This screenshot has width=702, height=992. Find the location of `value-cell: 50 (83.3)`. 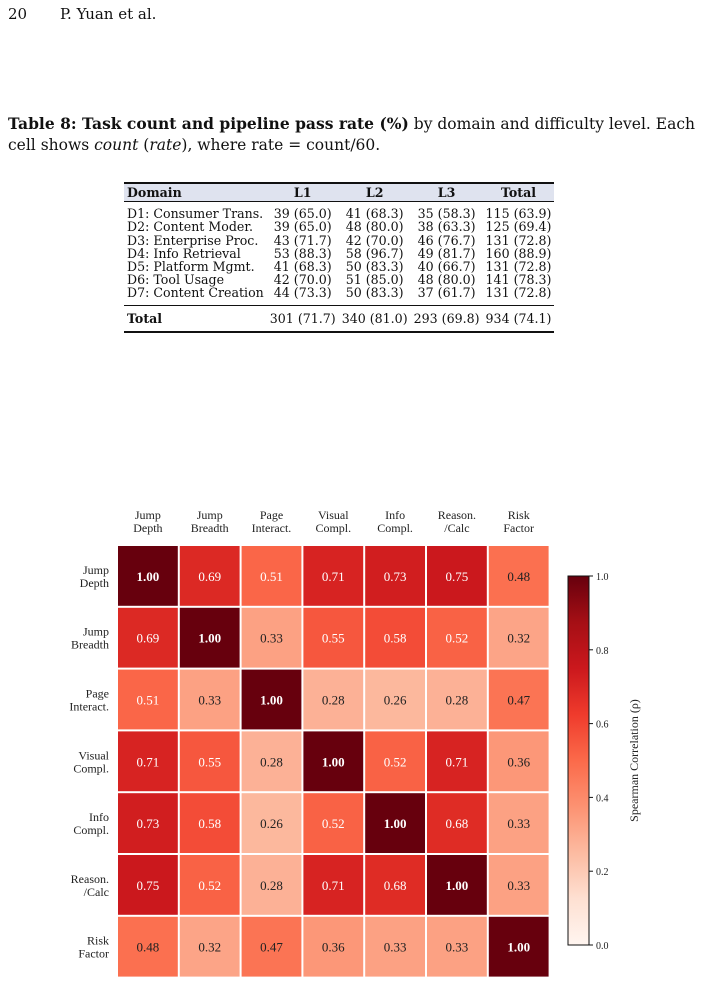

value-cell: 50 (83.3) is located at coordinates (374, 296).